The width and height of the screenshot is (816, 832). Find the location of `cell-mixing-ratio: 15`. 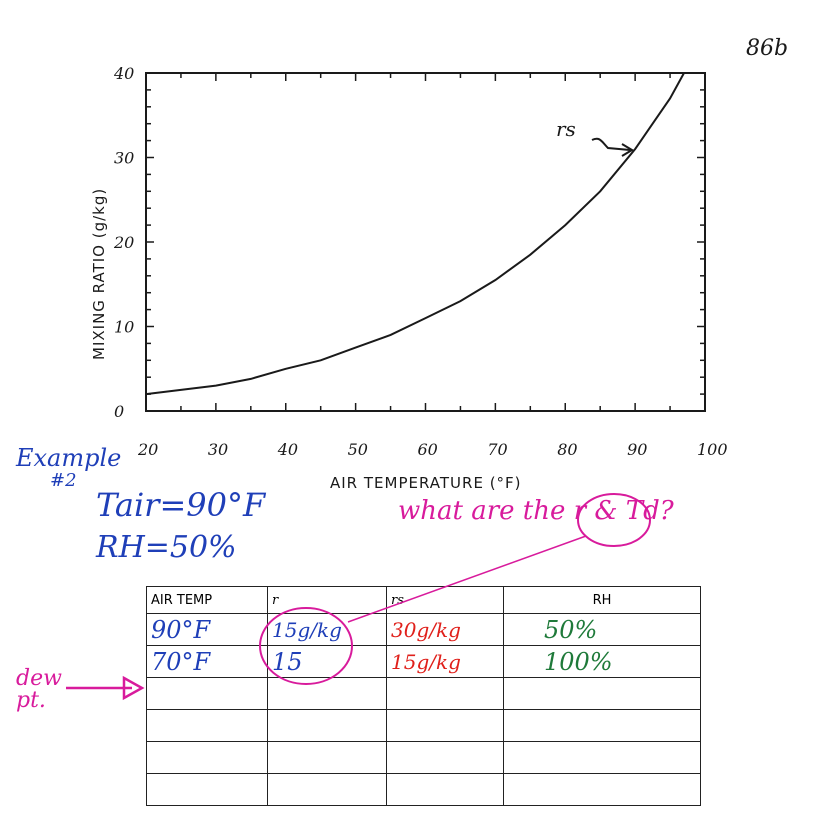

cell-mixing-ratio: 15 is located at coordinates (327, 661).